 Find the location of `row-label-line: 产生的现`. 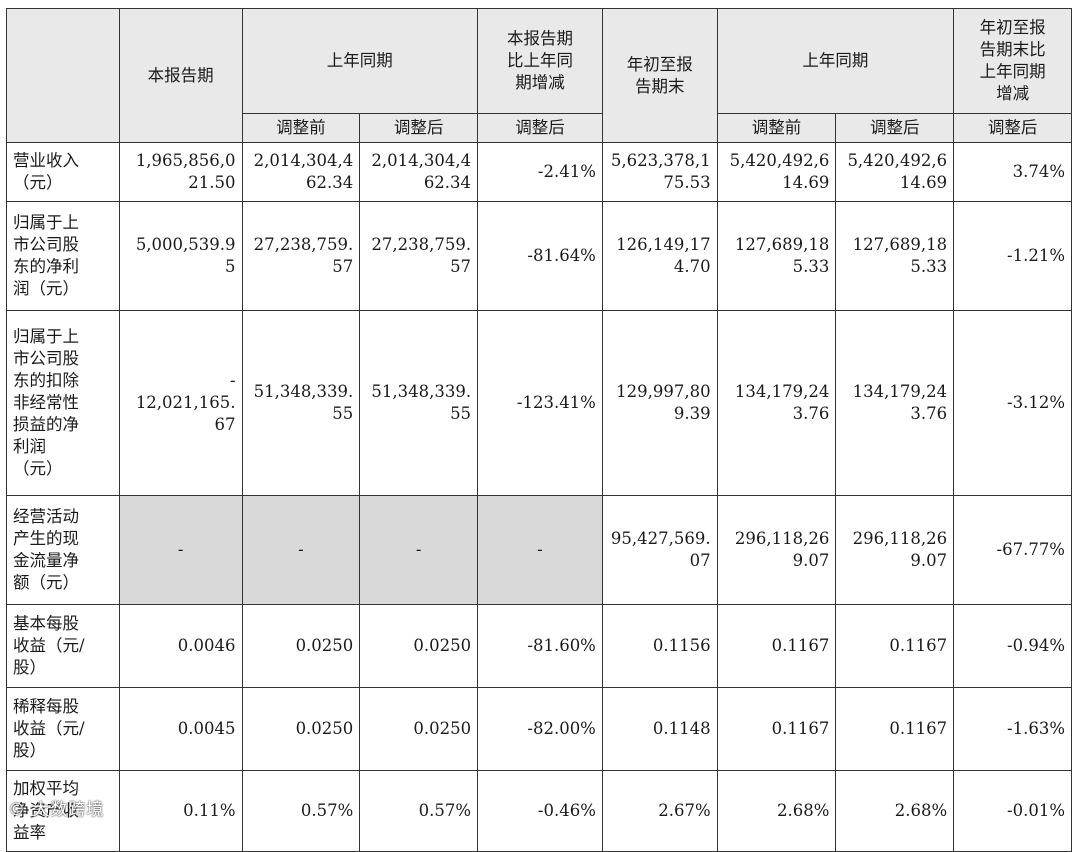

row-label-line: 产生的现 is located at coordinates (46, 538).